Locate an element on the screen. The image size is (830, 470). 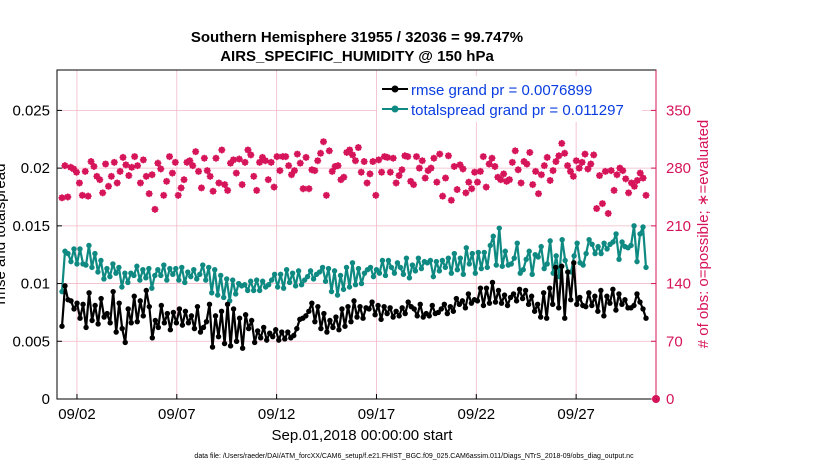
y-right-tick-label: 210 is located at coordinates (678, 226).